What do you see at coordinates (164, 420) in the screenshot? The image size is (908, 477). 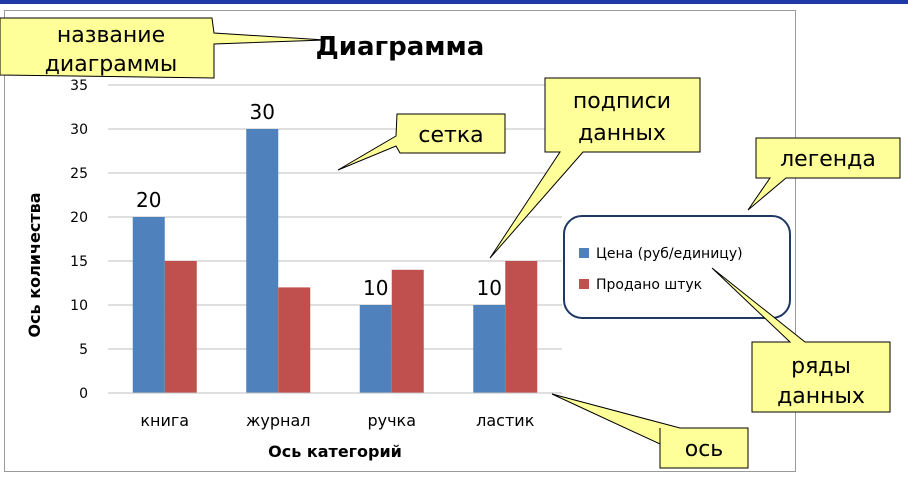 I see `category-label: книга` at bounding box center [164, 420].